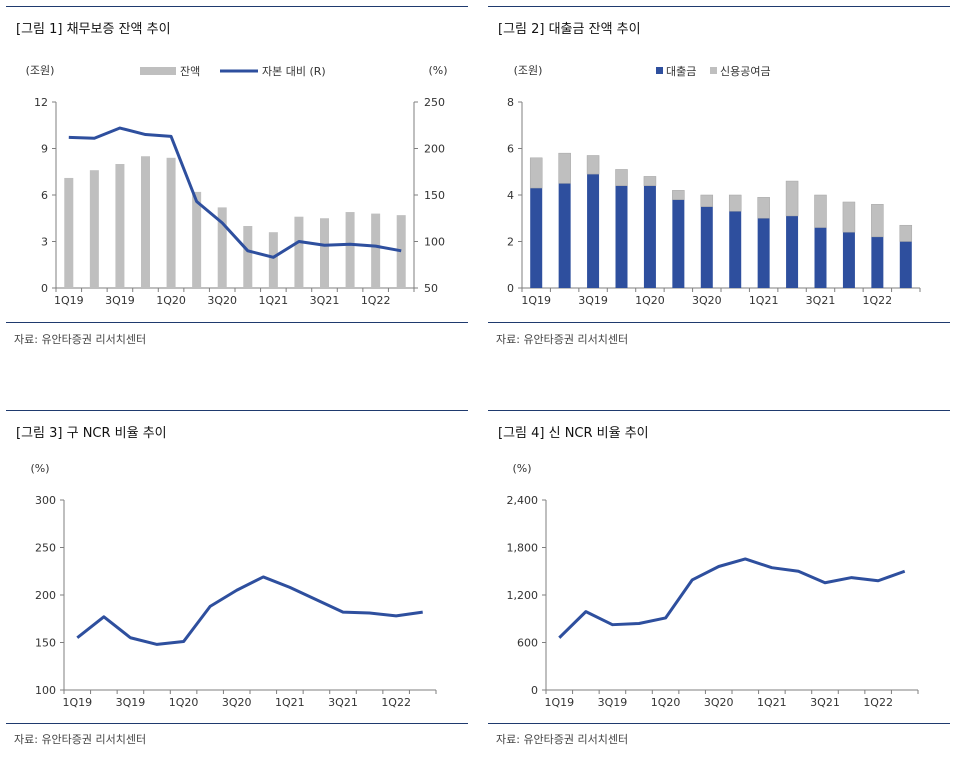 The width and height of the screenshot is (961, 765). I want to click on panel-2-top-rule, so click(719, 6).